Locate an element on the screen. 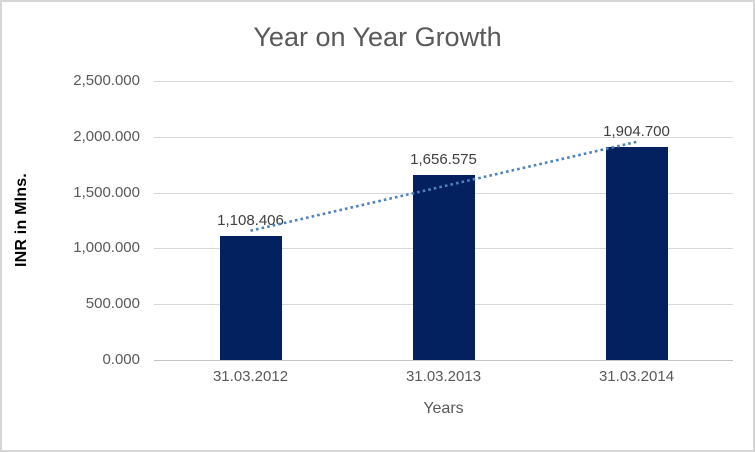 Image resolution: width=755 pixels, height=452 pixels. x-tick-label: 31.03.2012 is located at coordinates (250, 376).